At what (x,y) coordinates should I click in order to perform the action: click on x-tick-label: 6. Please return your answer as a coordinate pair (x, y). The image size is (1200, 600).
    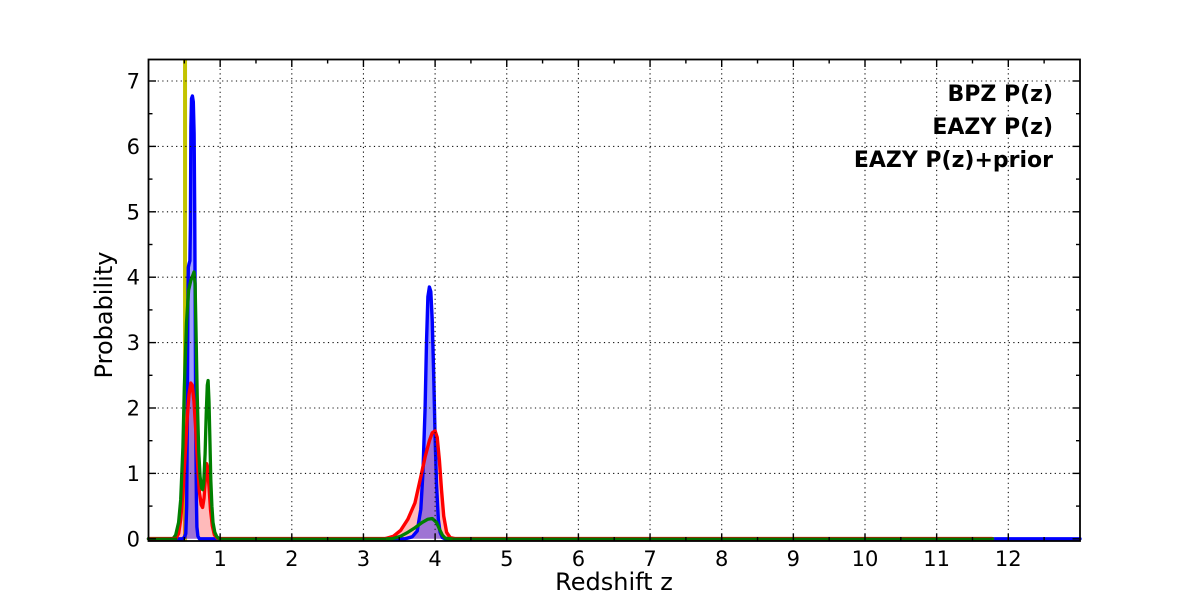
    Looking at the image, I should click on (578, 559).